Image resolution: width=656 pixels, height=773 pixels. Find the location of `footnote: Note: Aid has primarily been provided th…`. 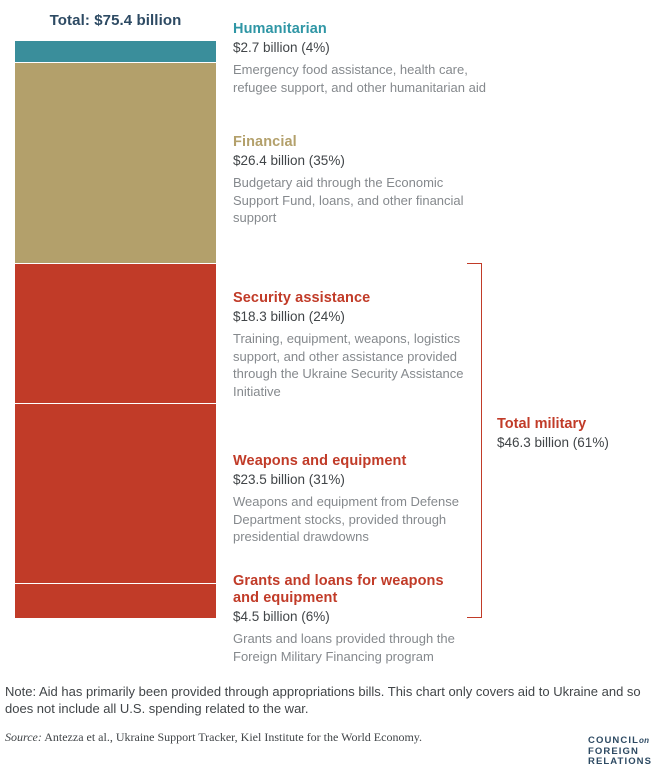

footnote: Note: Aid has primarily been provided th… is located at coordinates (323, 700).